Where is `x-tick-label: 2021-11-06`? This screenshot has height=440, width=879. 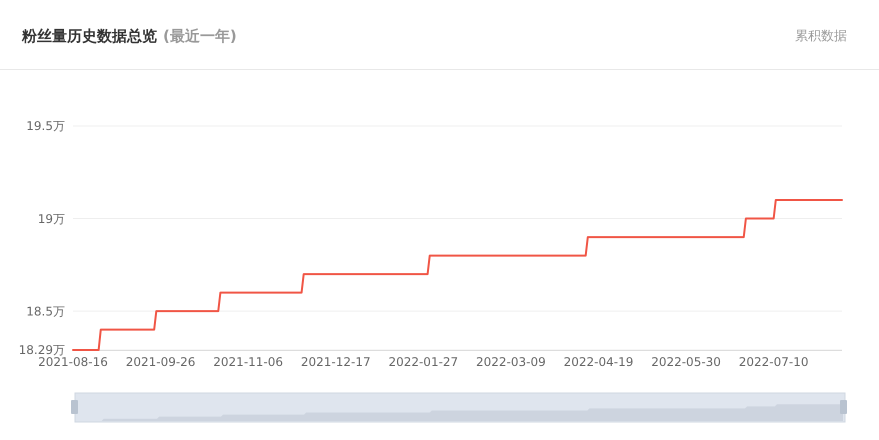
x-tick-label: 2021-11-06 is located at coordinates (248, 362).